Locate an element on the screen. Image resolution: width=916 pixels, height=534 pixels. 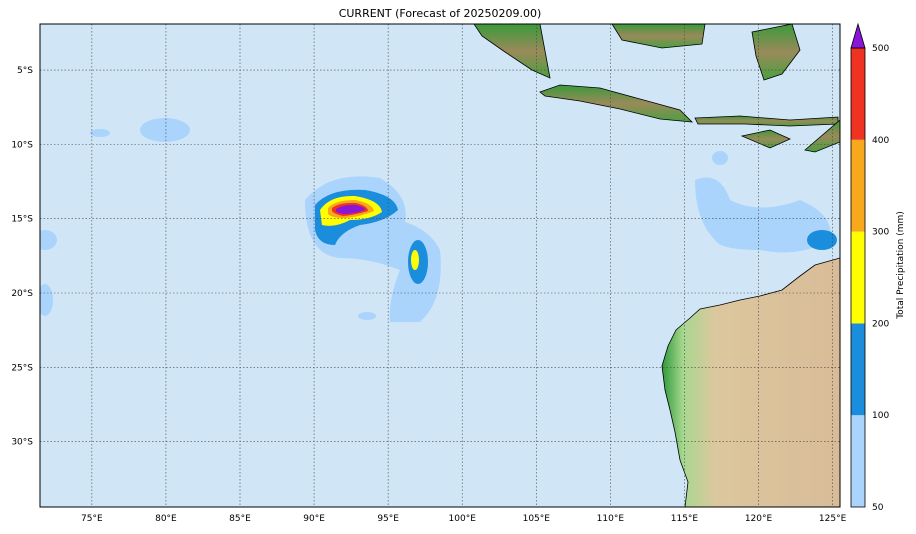
colorbar-extend-arrow is located at coordinates (858, 35).